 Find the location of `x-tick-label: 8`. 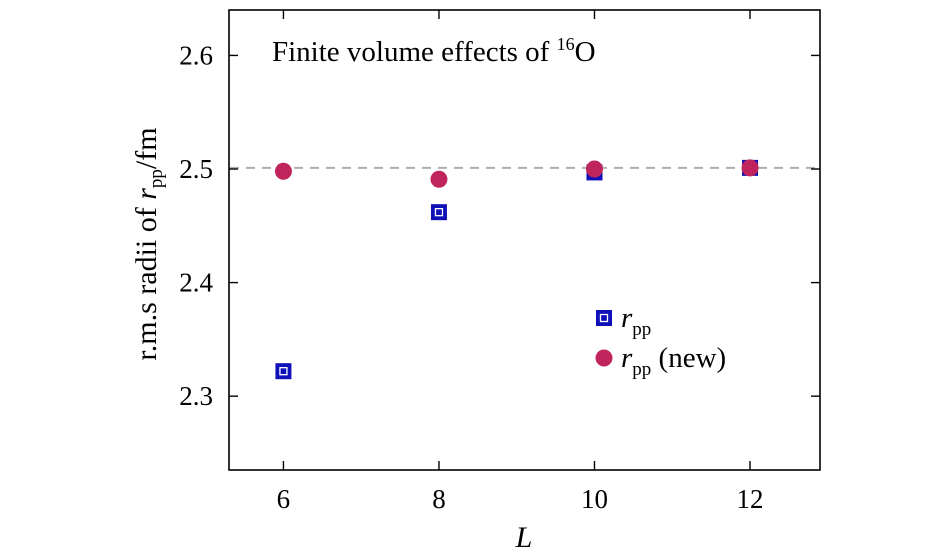

x-tick-label: 8 is located at coordinates (439, 499).